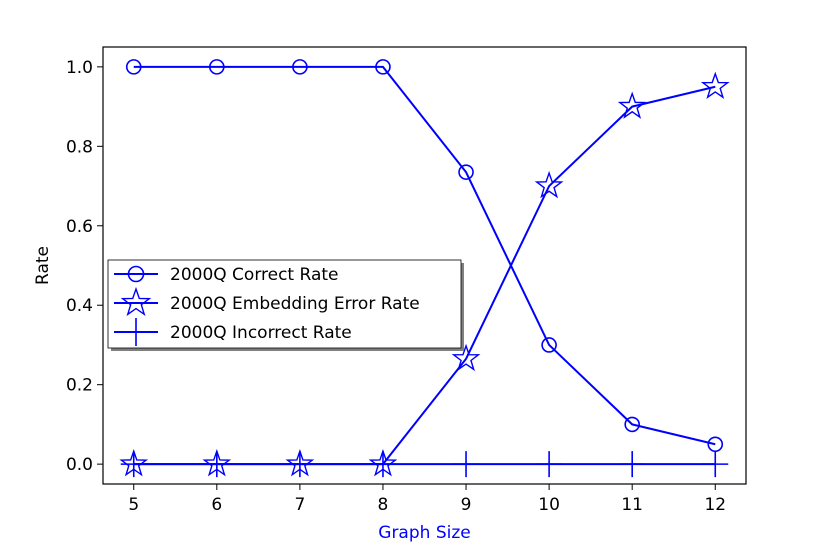 The height and width of the screenshot is (554, 830). Describe the element at coordinates (427, 499) in the screenshot. I see `x-axis: 5 6 7 8 9 10 11 12` at that location.